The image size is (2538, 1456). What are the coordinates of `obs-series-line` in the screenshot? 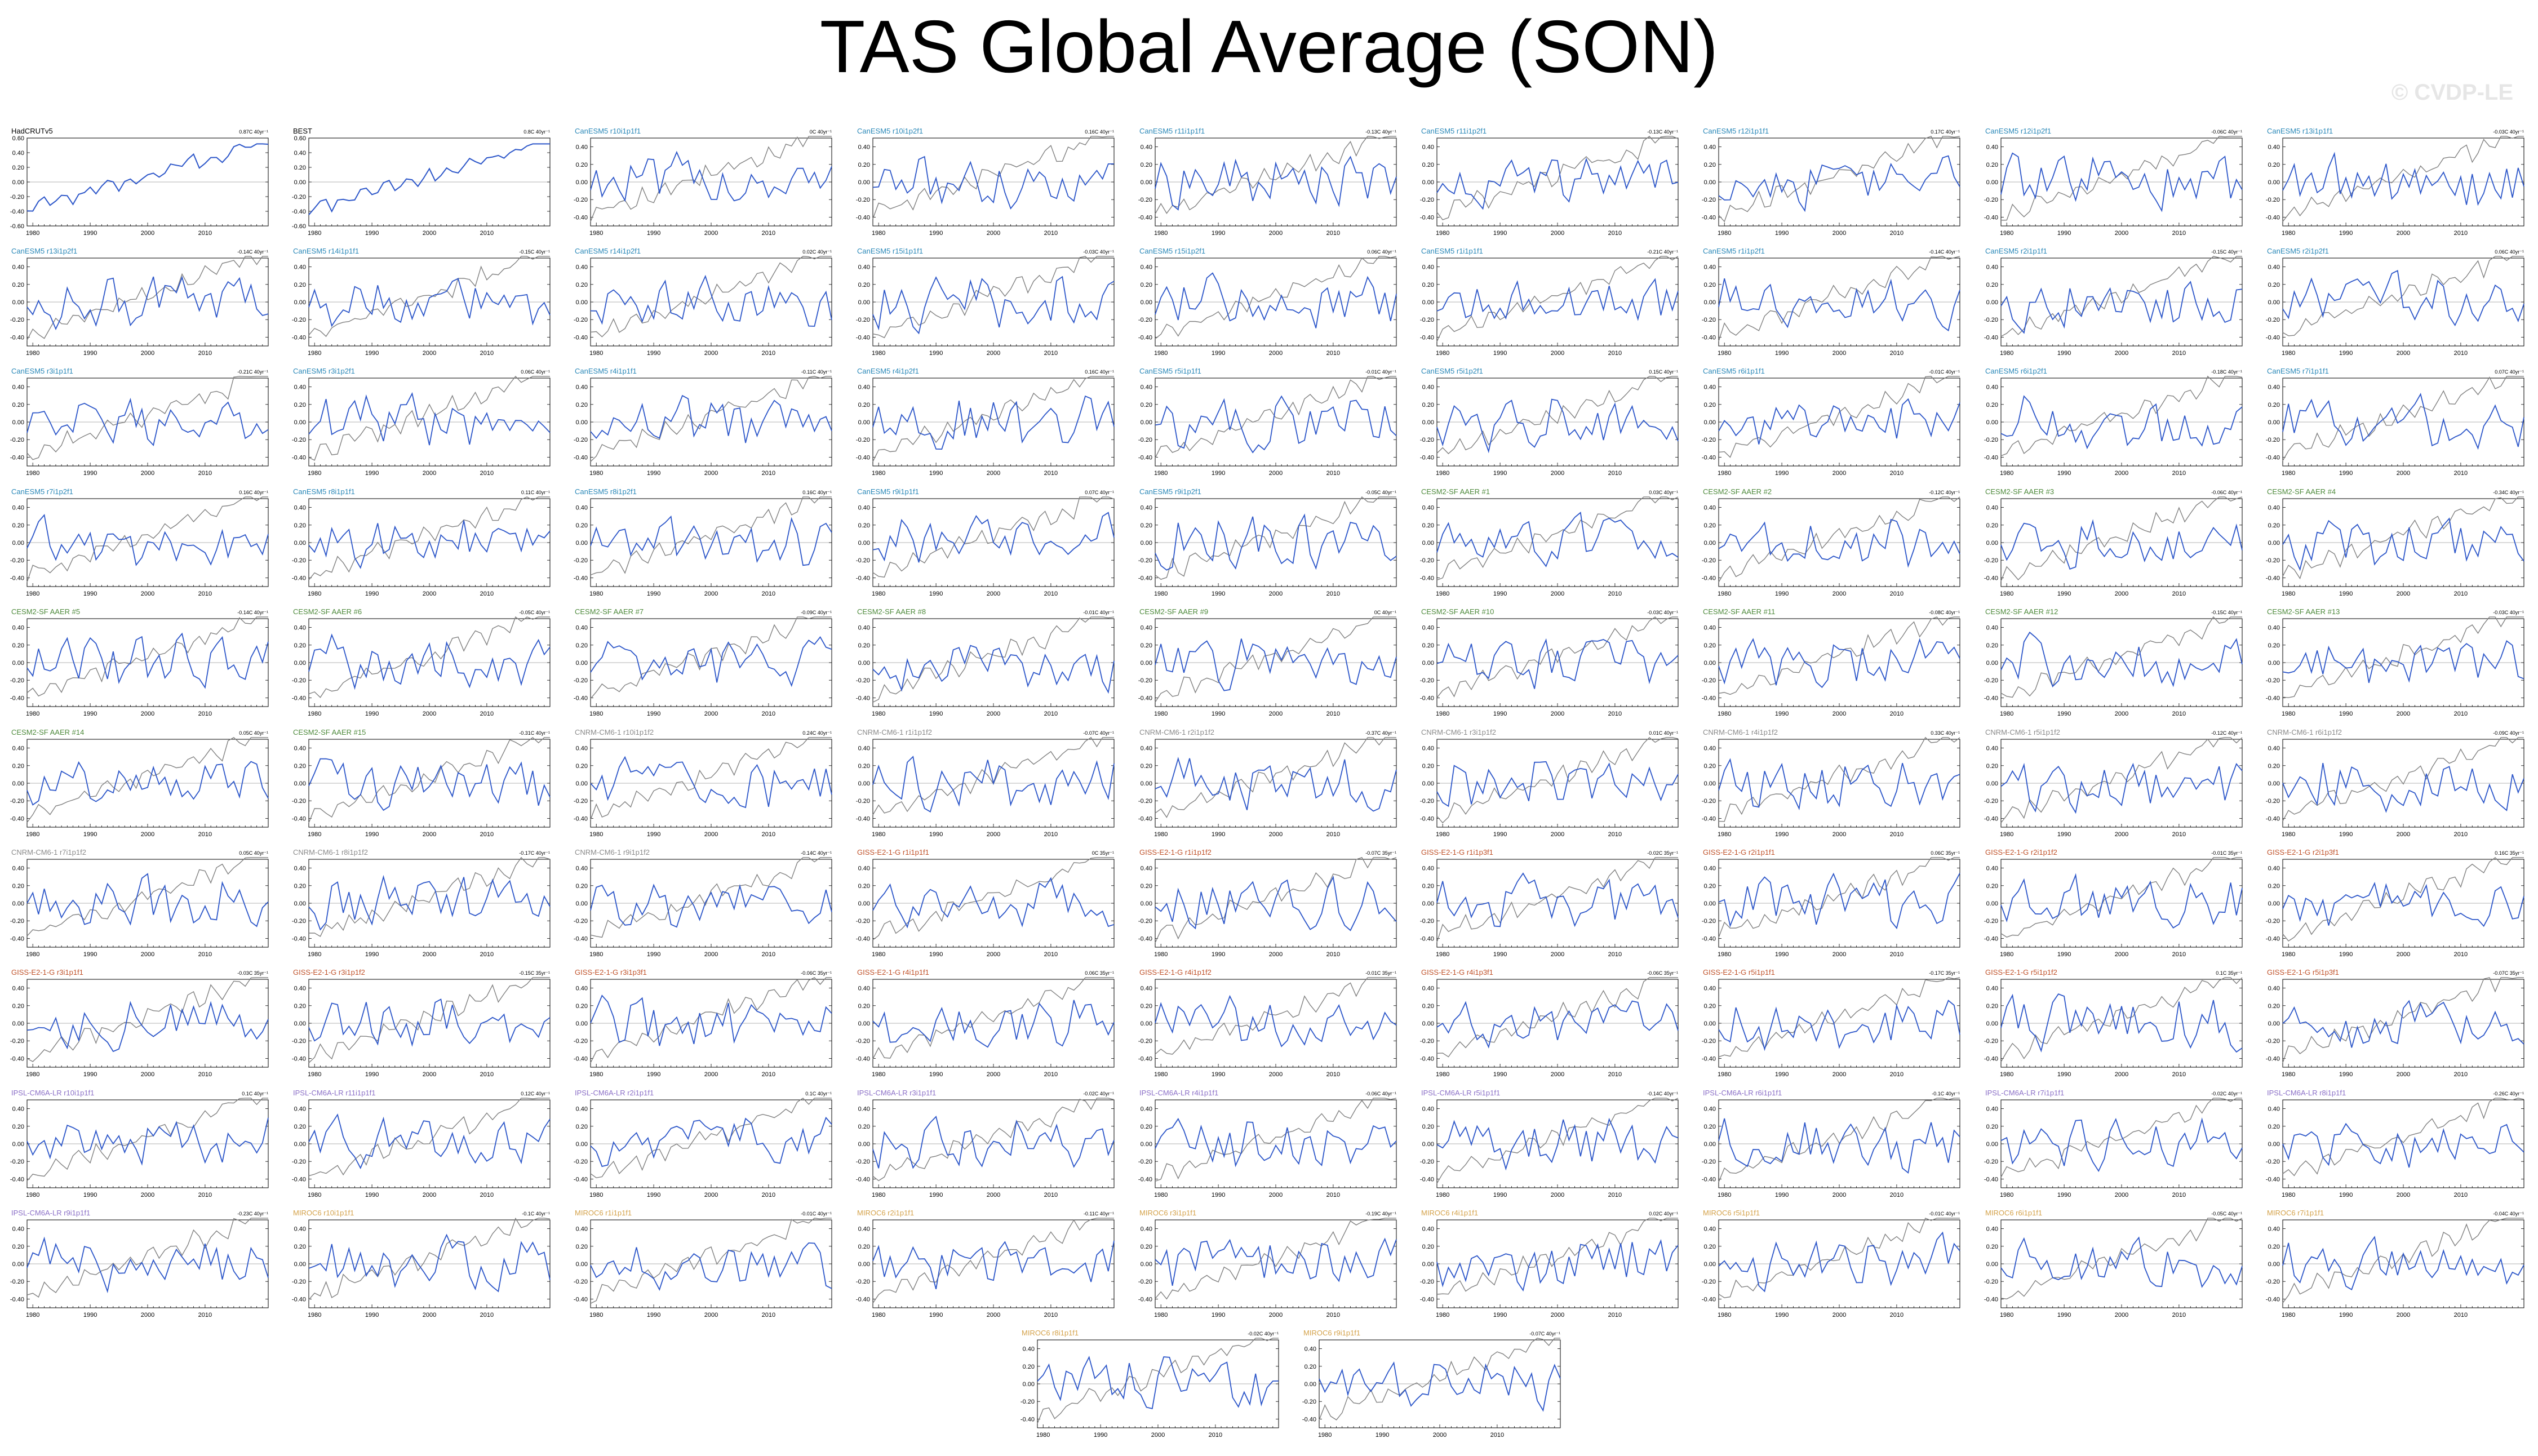 It's located at (147, 177).